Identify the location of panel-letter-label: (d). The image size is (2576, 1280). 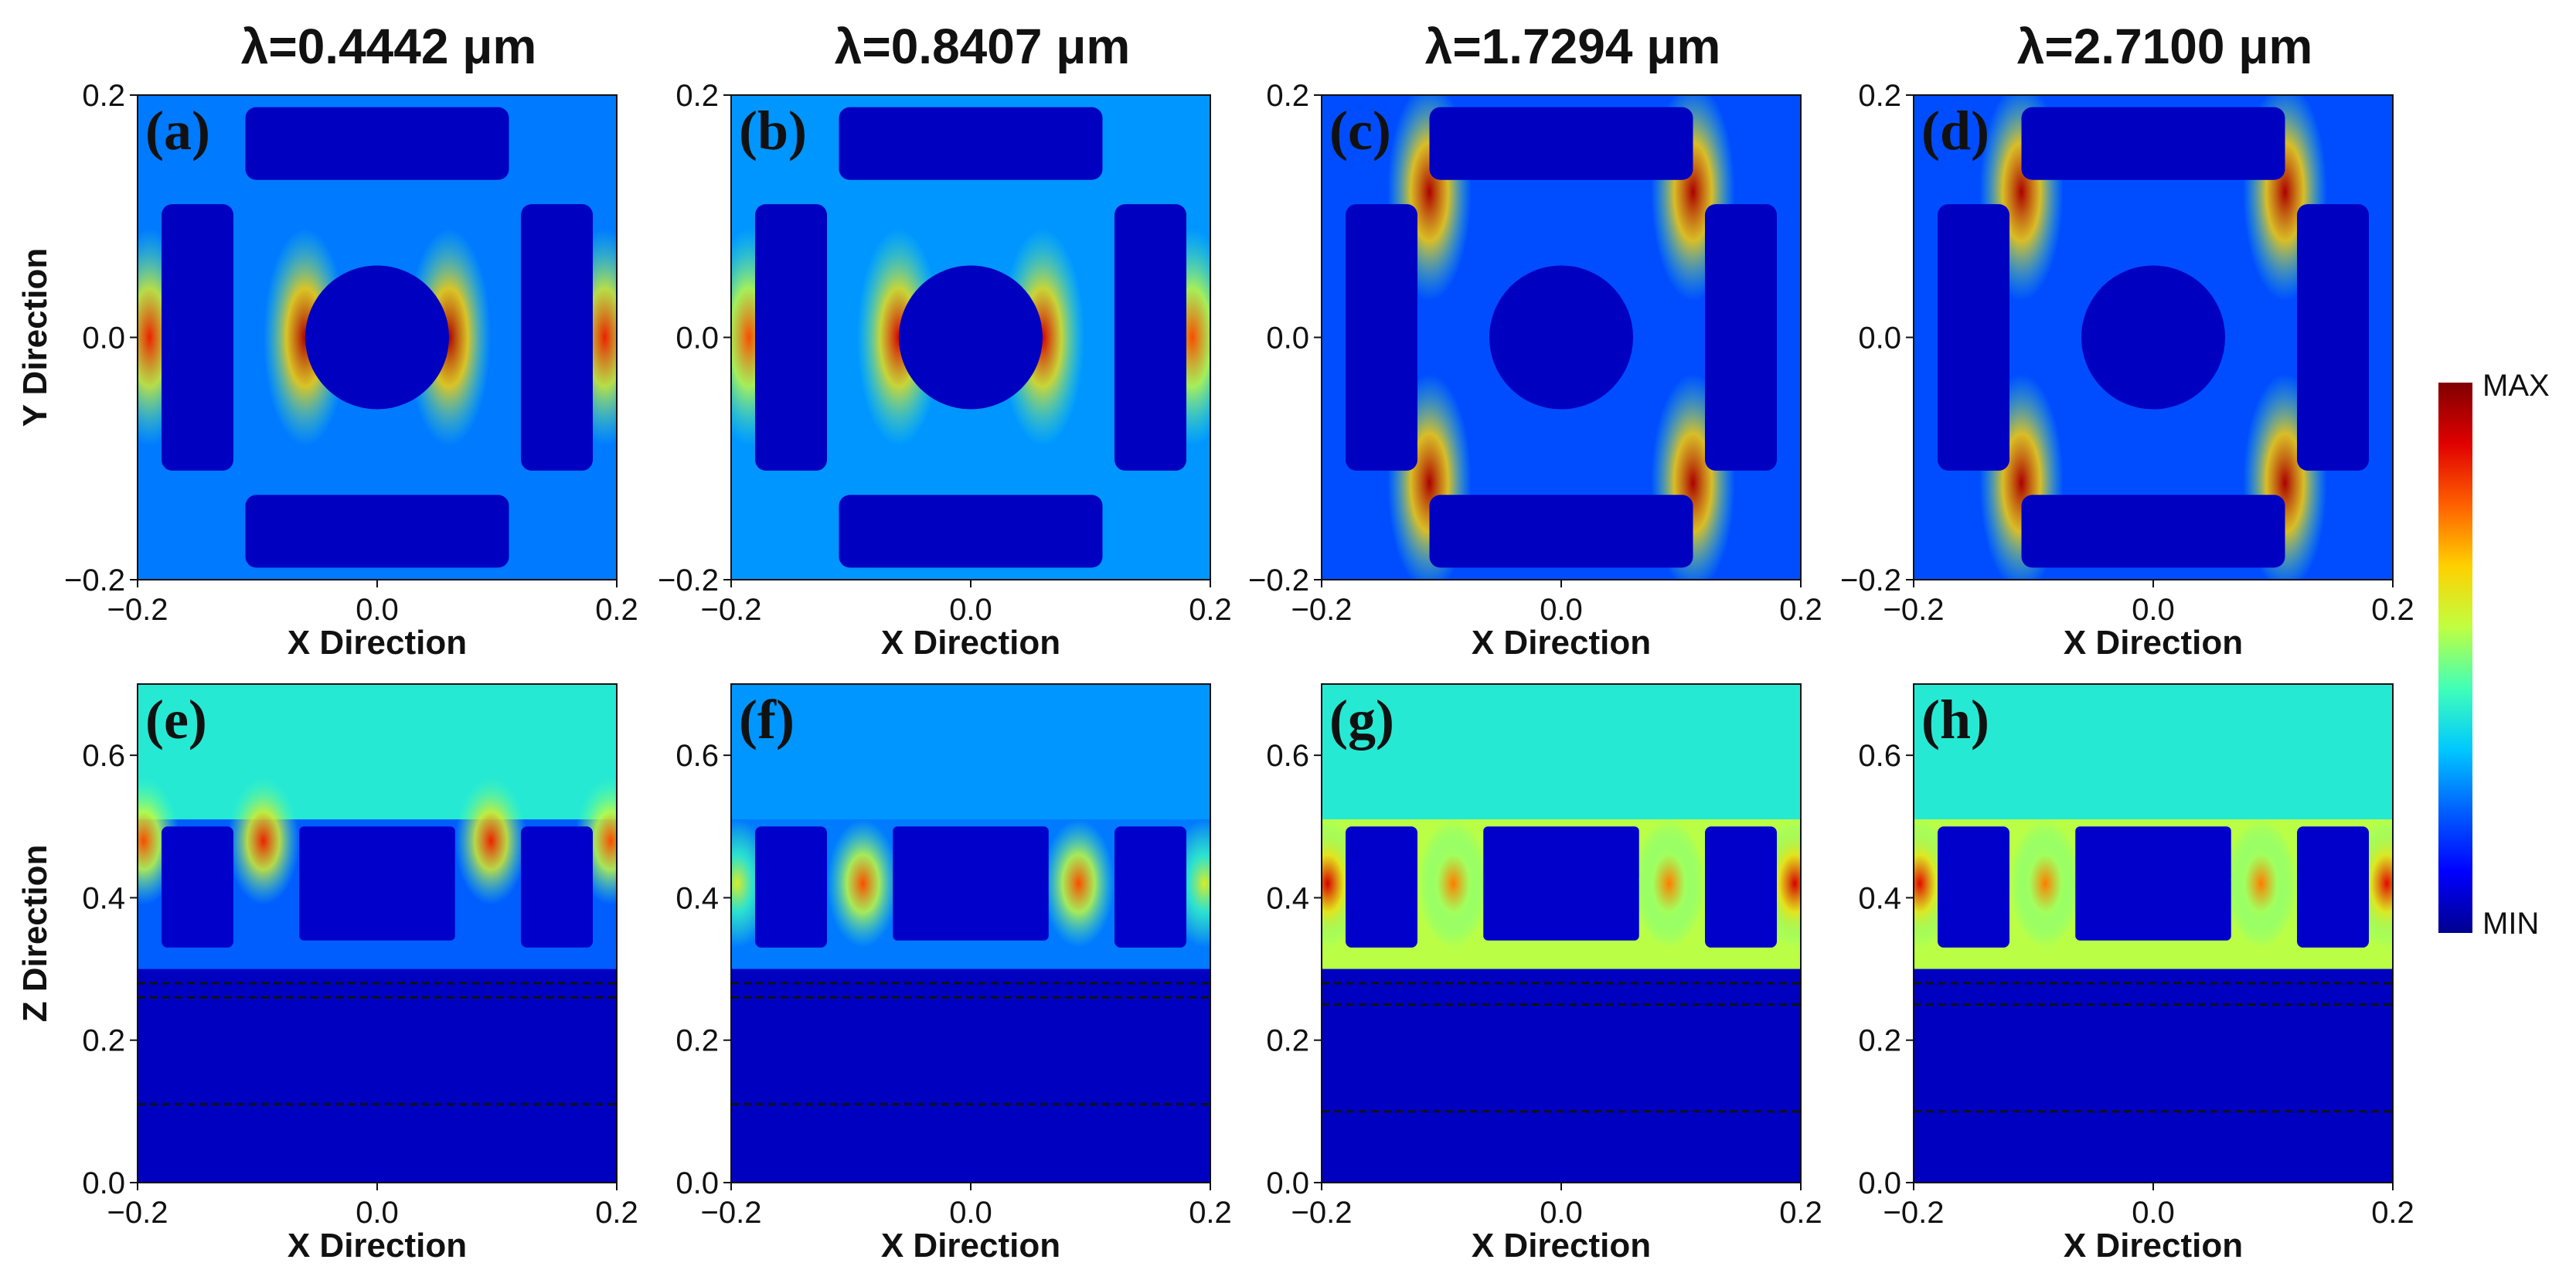
(1955, 131).